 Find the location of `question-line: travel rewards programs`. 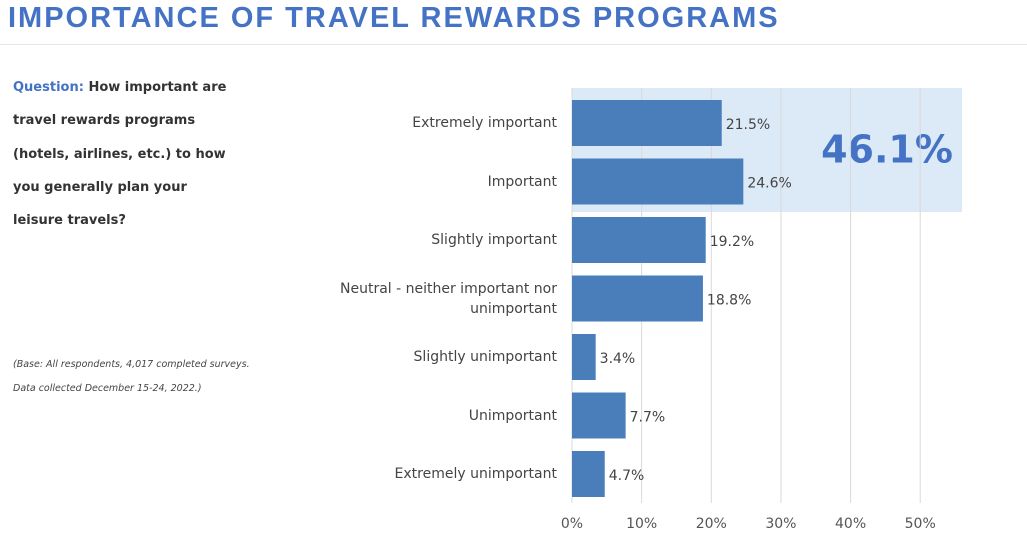

question-line: travel rewards programs is located at coordinates (104, 120).